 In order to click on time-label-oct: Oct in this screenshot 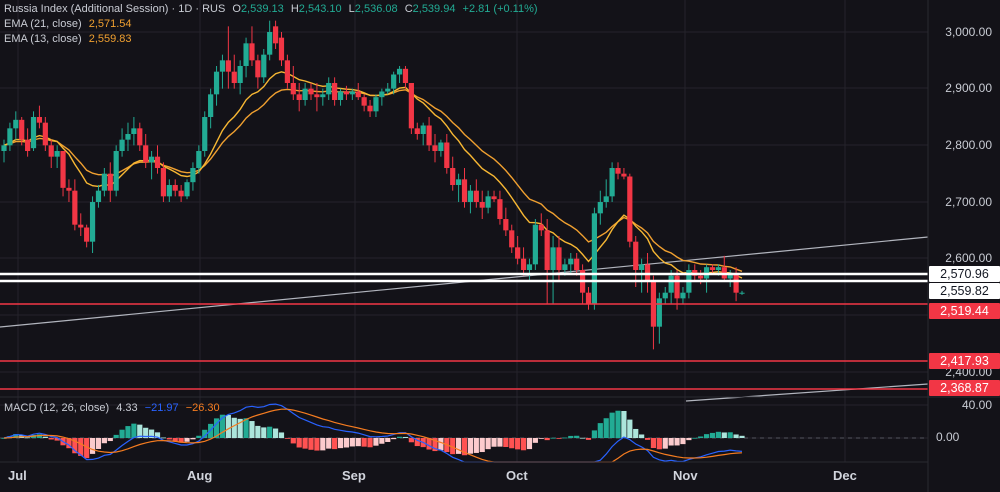, I will do `click(517, 475)`.